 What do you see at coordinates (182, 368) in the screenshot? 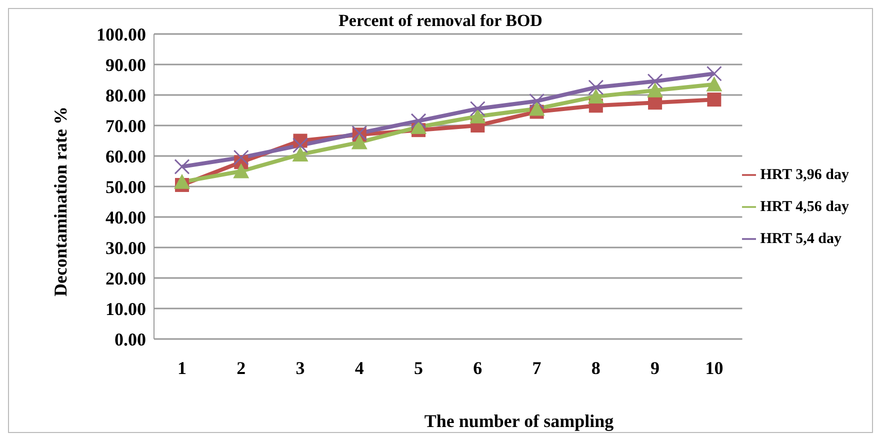
I see `x-tick-label: 1` at bounding box center [182, 368].